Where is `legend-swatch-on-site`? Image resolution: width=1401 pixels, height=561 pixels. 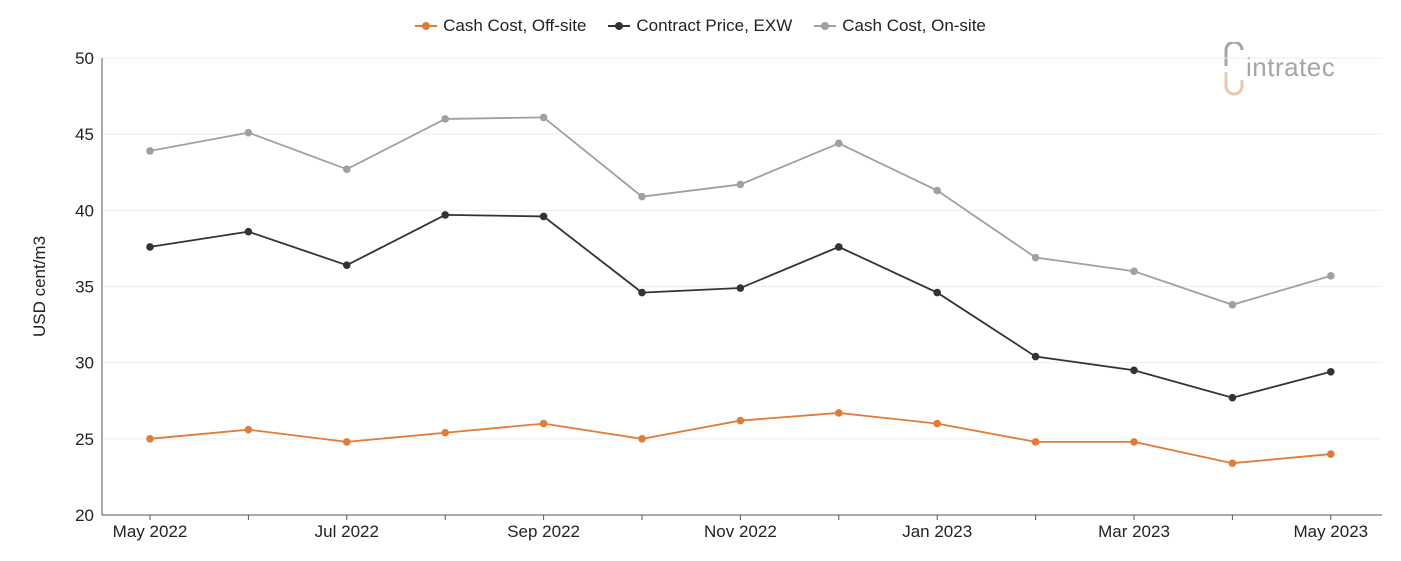 legend-swatch-on-site is located at coordinates (825, 26).